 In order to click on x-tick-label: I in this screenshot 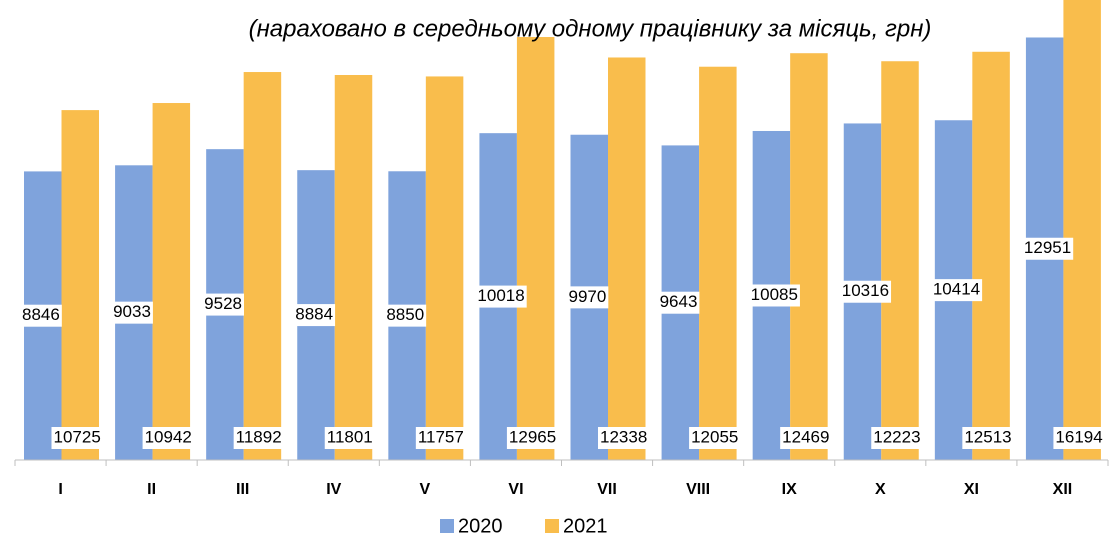, I will do `click(60, 489)`.